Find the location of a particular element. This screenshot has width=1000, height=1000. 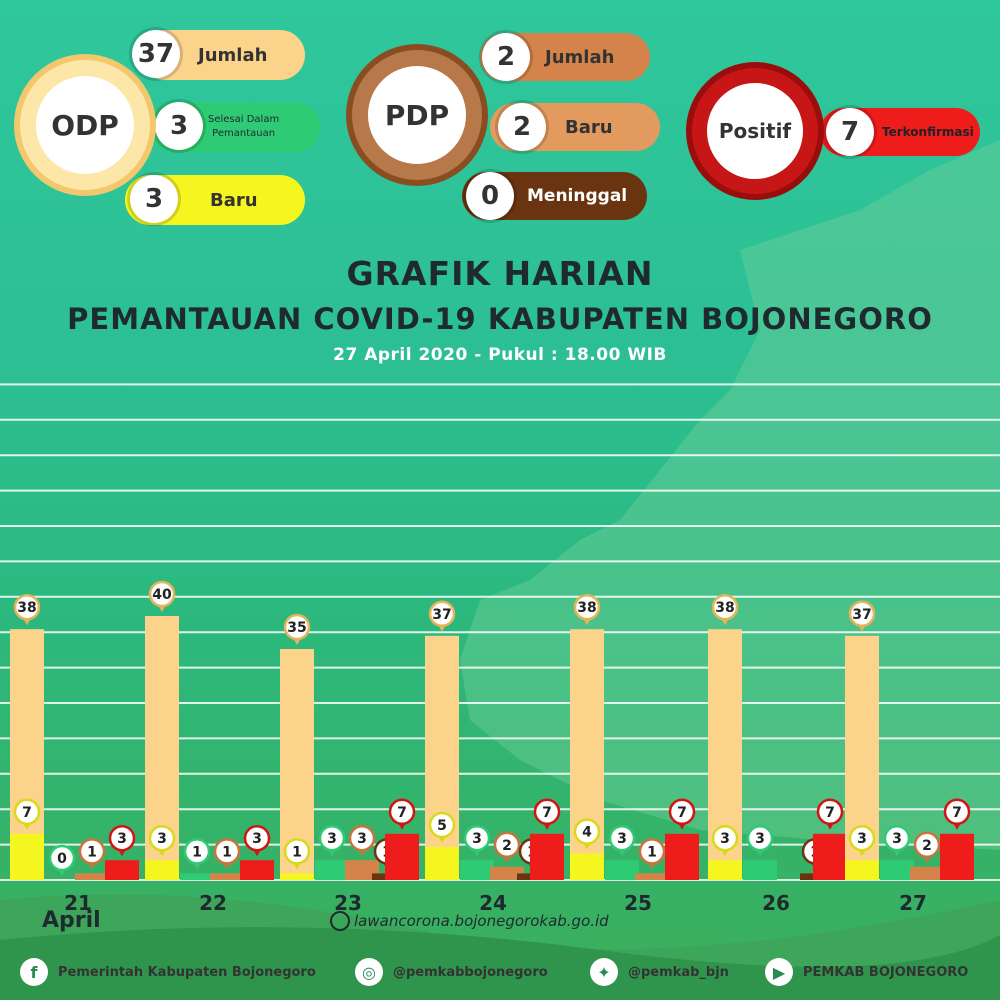

x-tick-label: 26 is located at coordinates (776, 903).